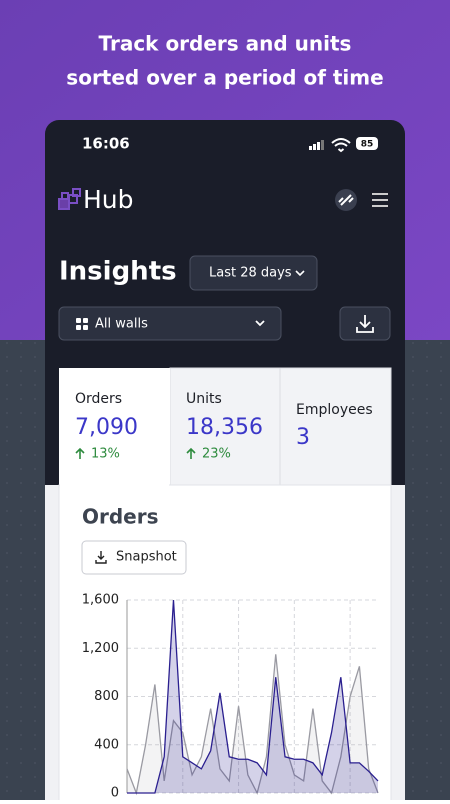 The width and height of the screenshot is (450, 804). What do you see at coordinates (106, 144) in the screenshot?
I see `status-time: 16:06` at bounding box center [106, 144].